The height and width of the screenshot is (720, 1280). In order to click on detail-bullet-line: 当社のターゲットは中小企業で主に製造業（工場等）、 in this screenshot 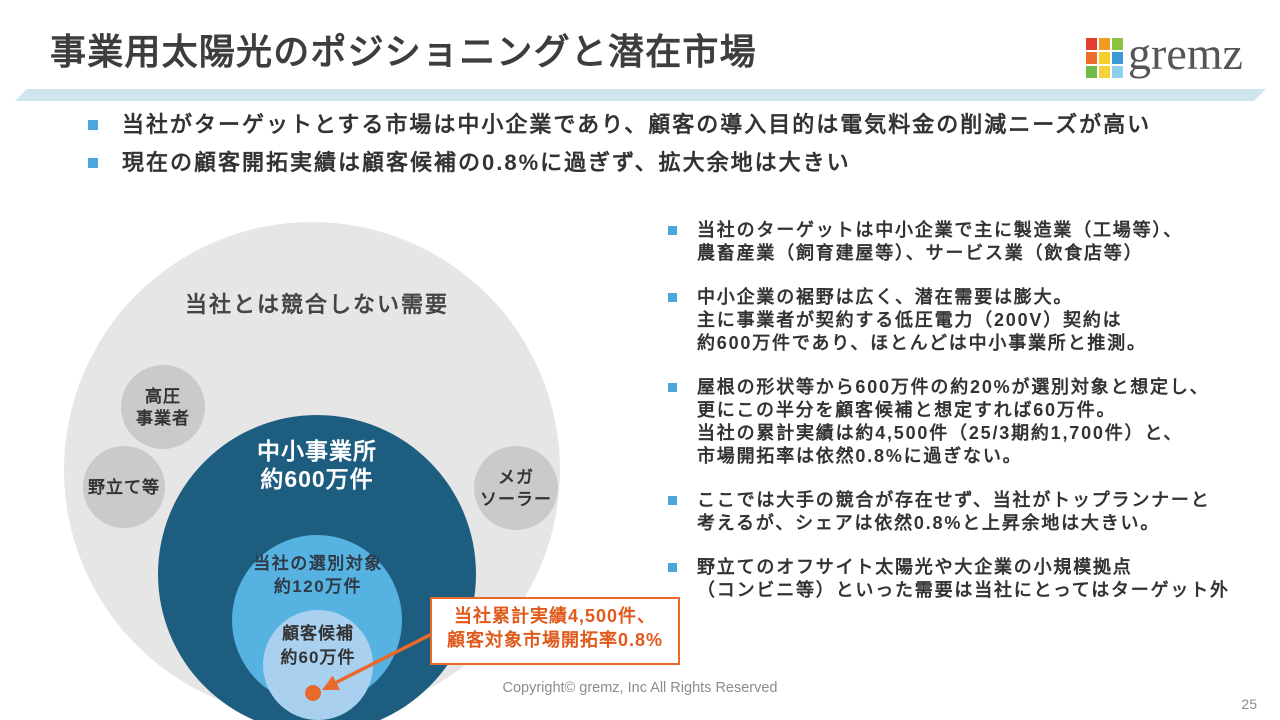, I will do `click(940, 230)`.